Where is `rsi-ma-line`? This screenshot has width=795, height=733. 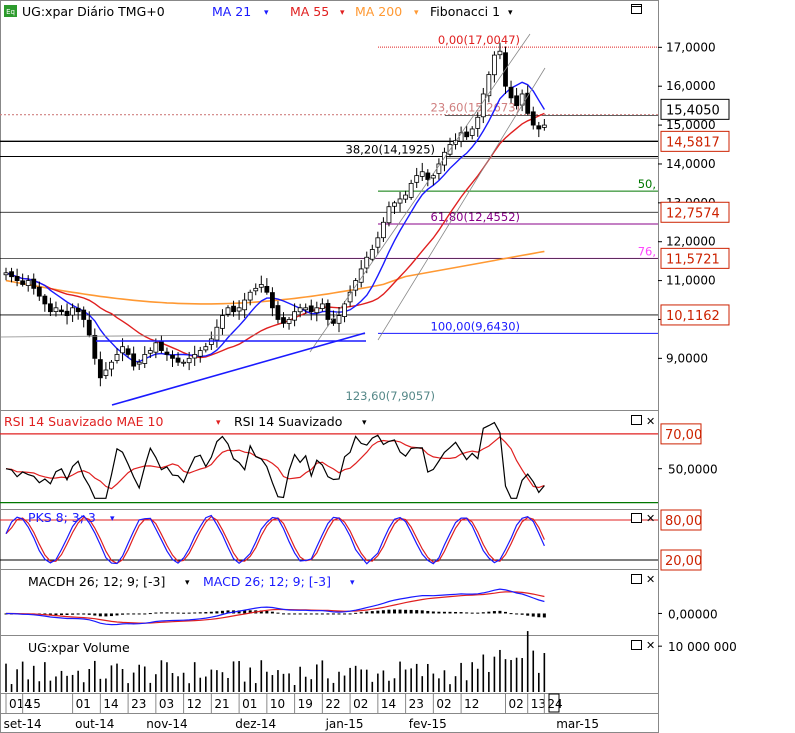 rsi-ma-line is located at coordinates (275, 463).